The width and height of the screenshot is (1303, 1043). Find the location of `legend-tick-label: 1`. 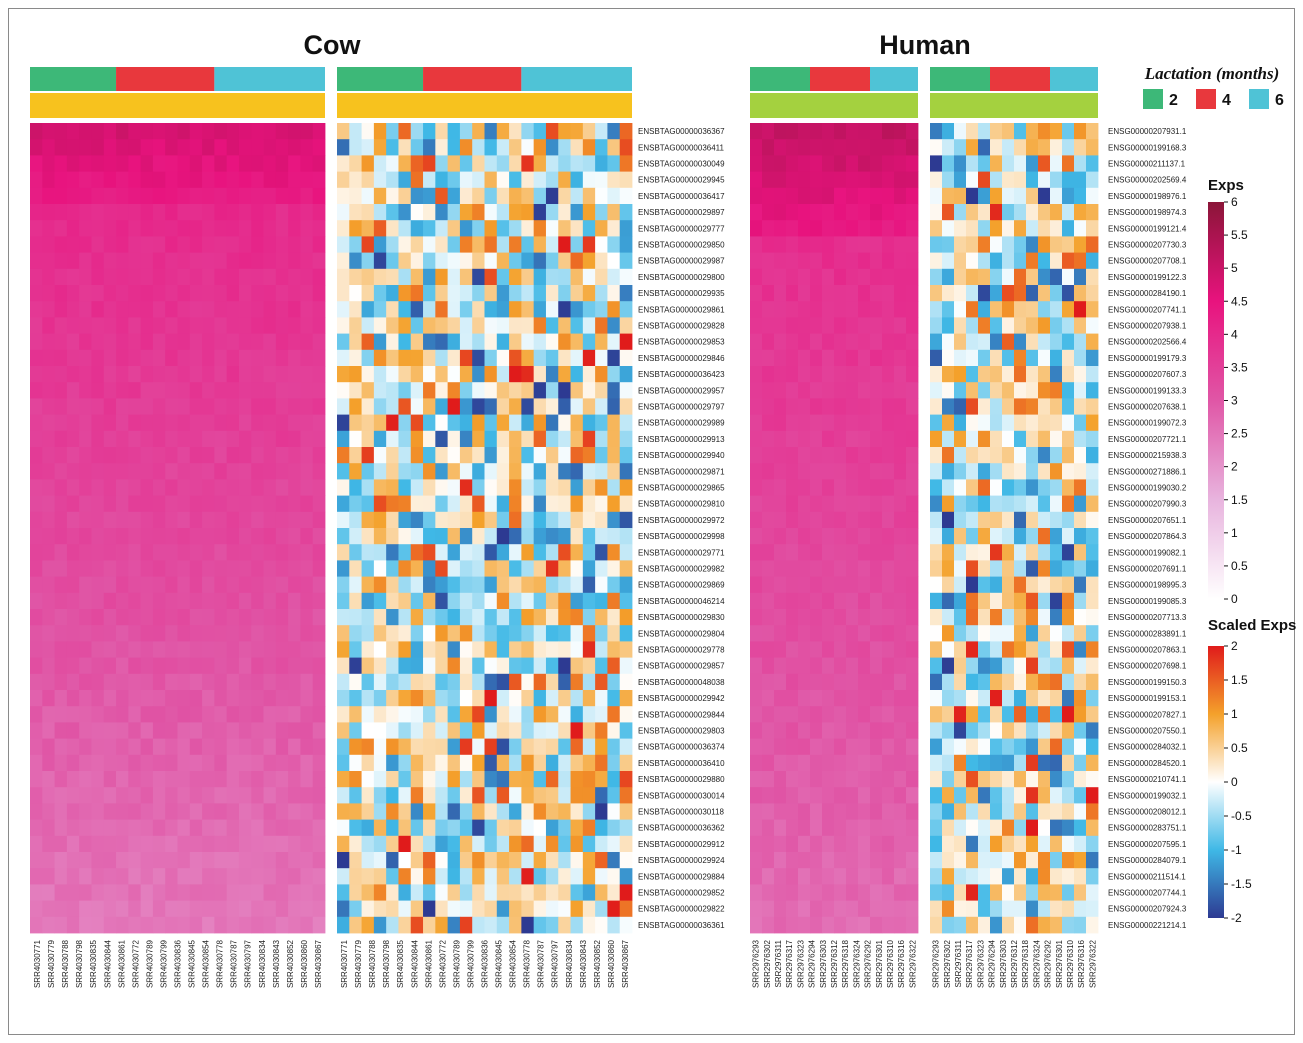

legend-tick-label: 1 is located at coordinates (1234, 533).